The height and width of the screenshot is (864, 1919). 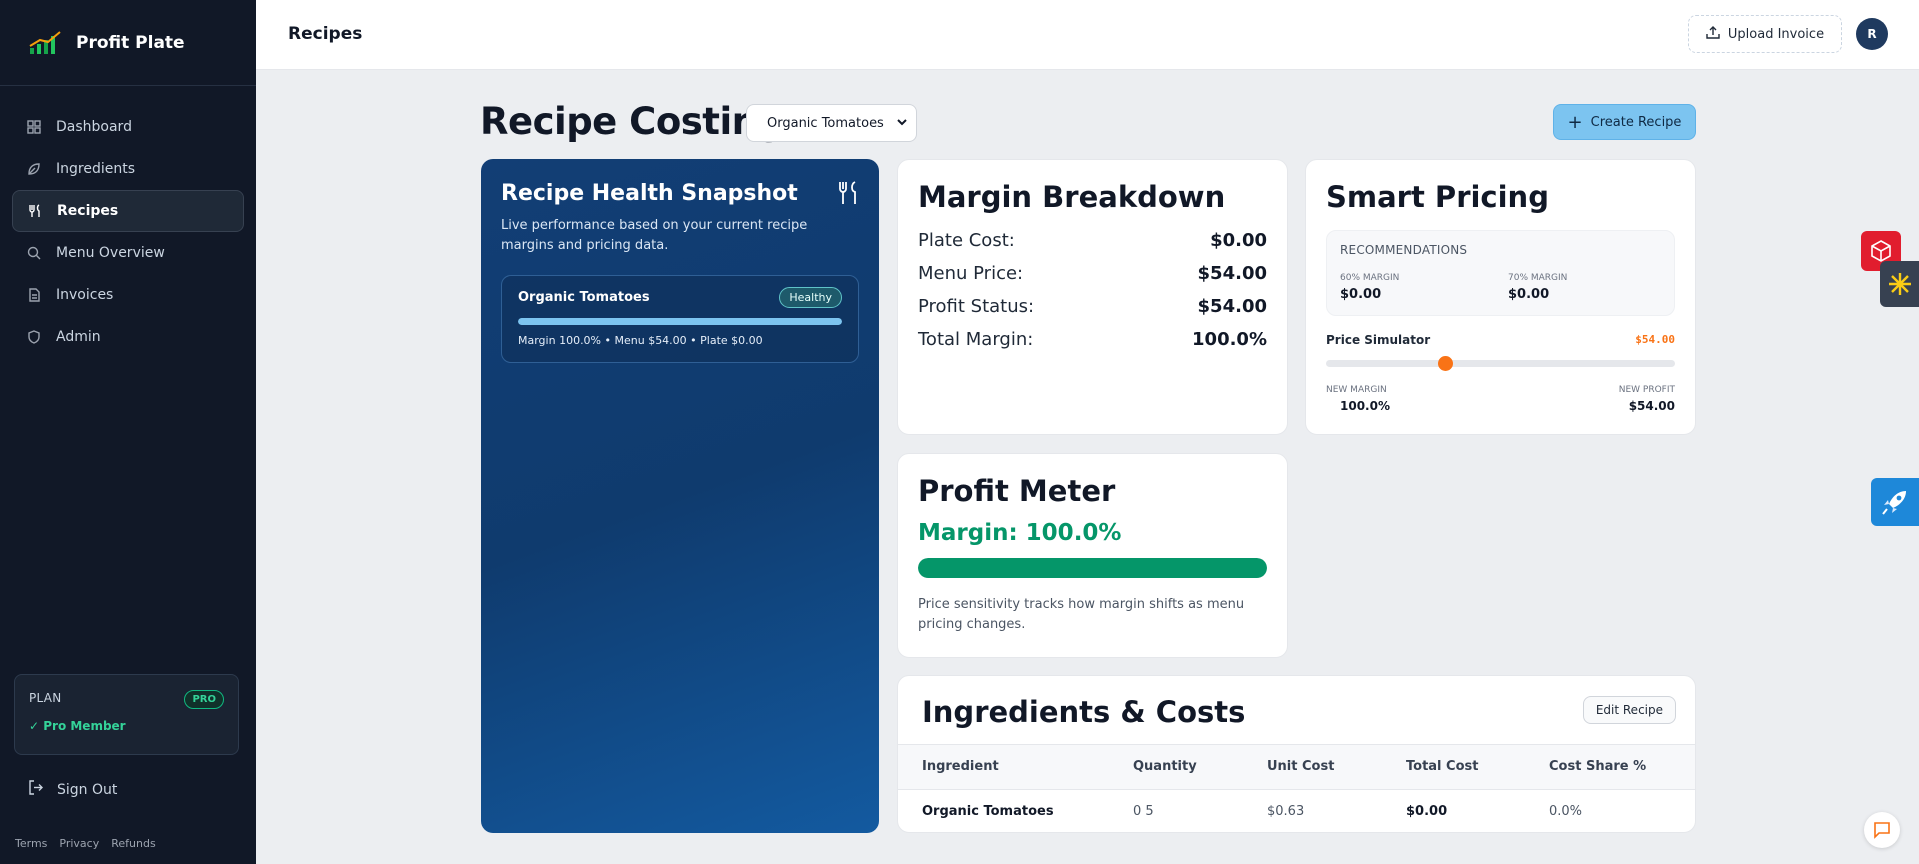 I want to click on rocket-widget-button, so click(x=1895, y=502).